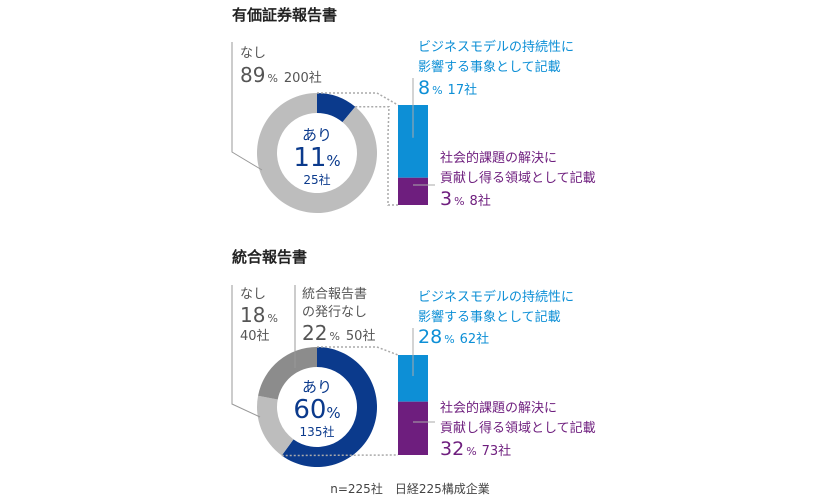 This screenshot has width=820, height=500. What do you see at coordinates (316, 158) in the screenshot?
I see `chart1-ari-percent: 11%` at bounding box center [316, 158].